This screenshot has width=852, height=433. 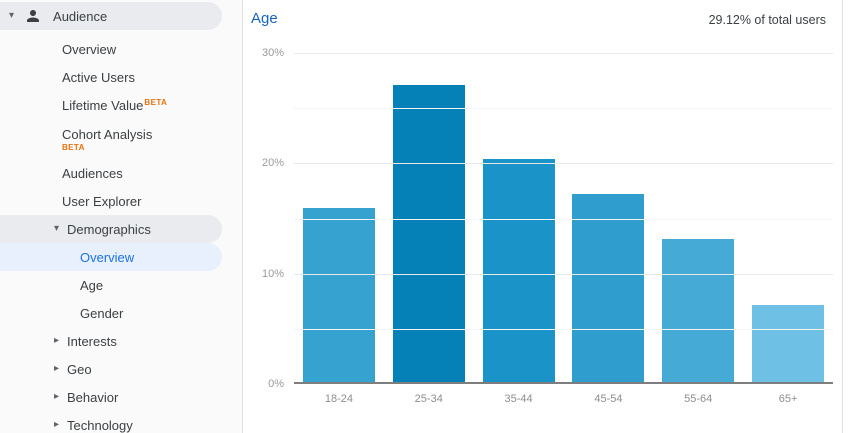 I want to click on y-axis-label-0: 0%, so click(x=276, y=384).